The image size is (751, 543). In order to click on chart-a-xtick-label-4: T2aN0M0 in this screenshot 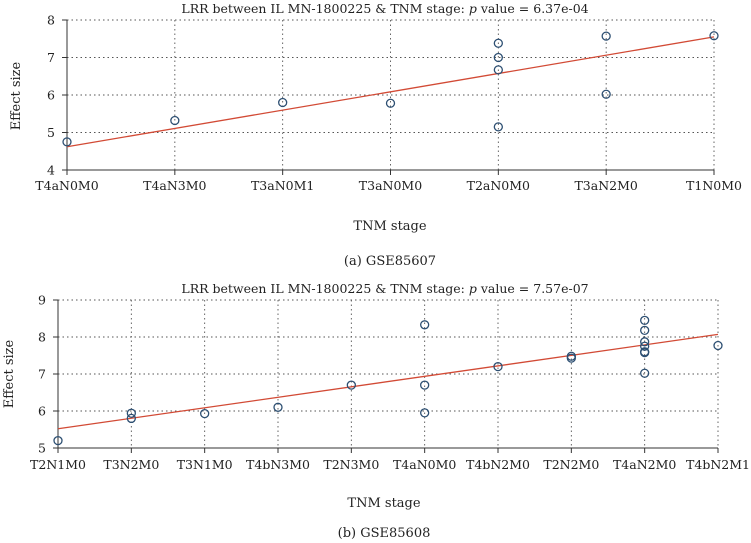, I will do `click(498, 185)`.